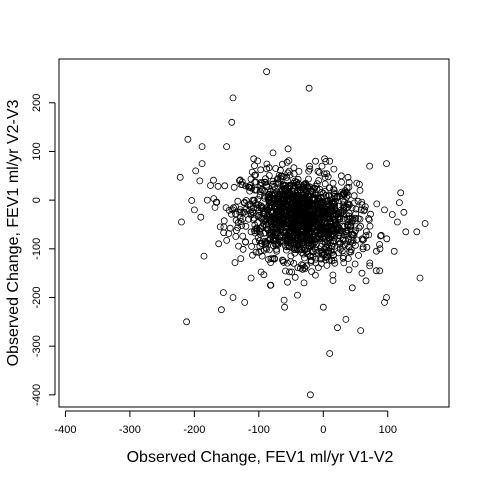 Image resolution: width=480 pixels, height=480 pixels. Describe the element at coordinates (194, 430) in the screenshot. I see `x-tick-label: -200` at that location.